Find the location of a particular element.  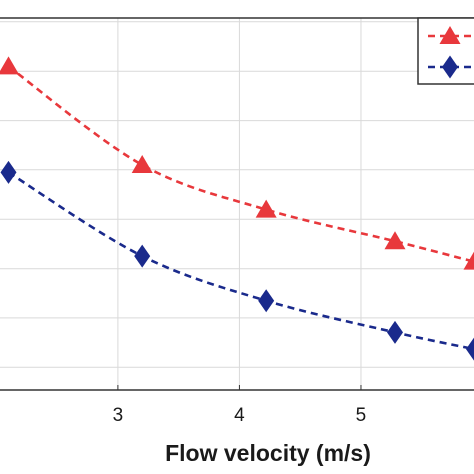

x-tick-label-0: 3 is located at coordinates (118, 415).